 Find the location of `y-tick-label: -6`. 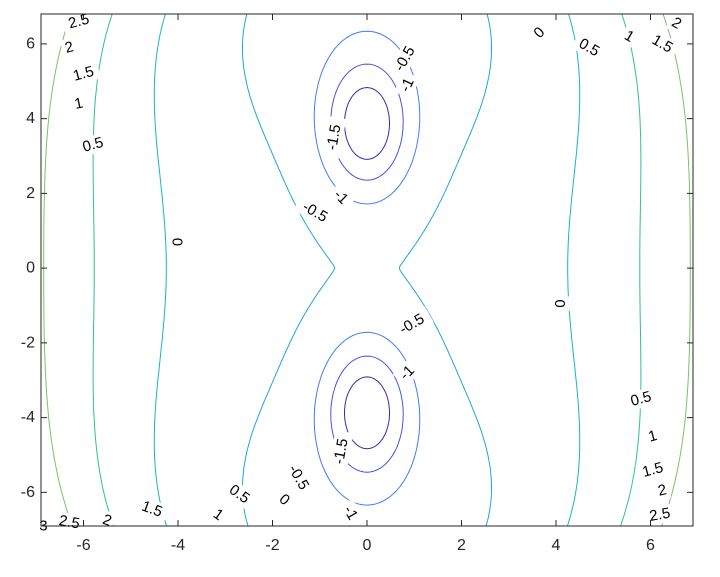

y-tick-label: -6 is located at coordinates (28, 492).